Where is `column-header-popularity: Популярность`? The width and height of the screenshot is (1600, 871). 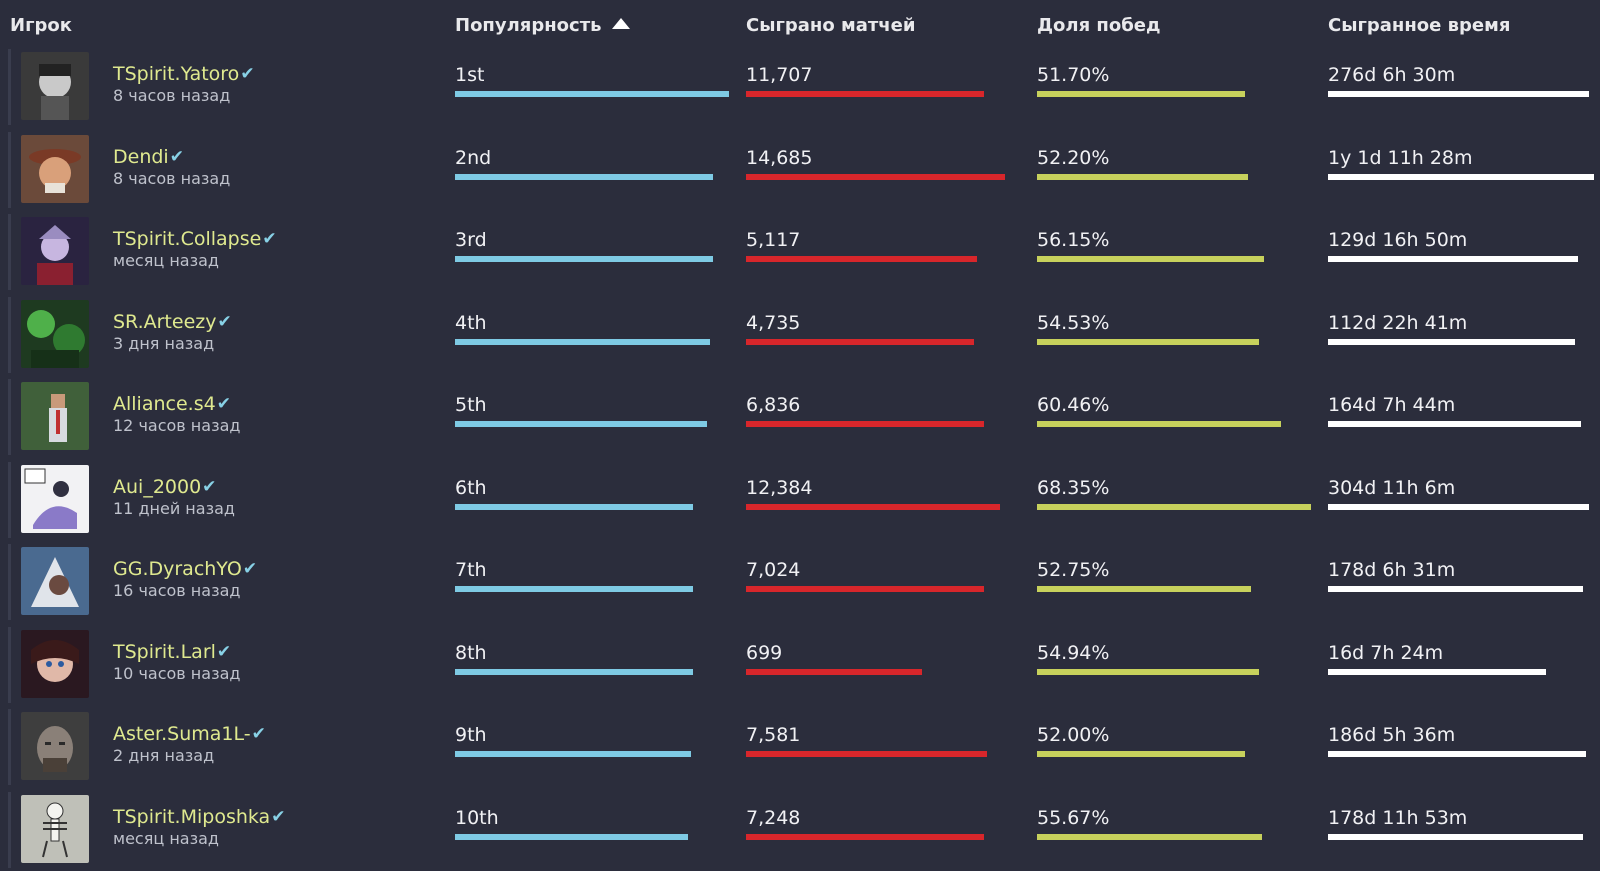 column-header-popularity: Популярность is located at coordinates (542, 25).